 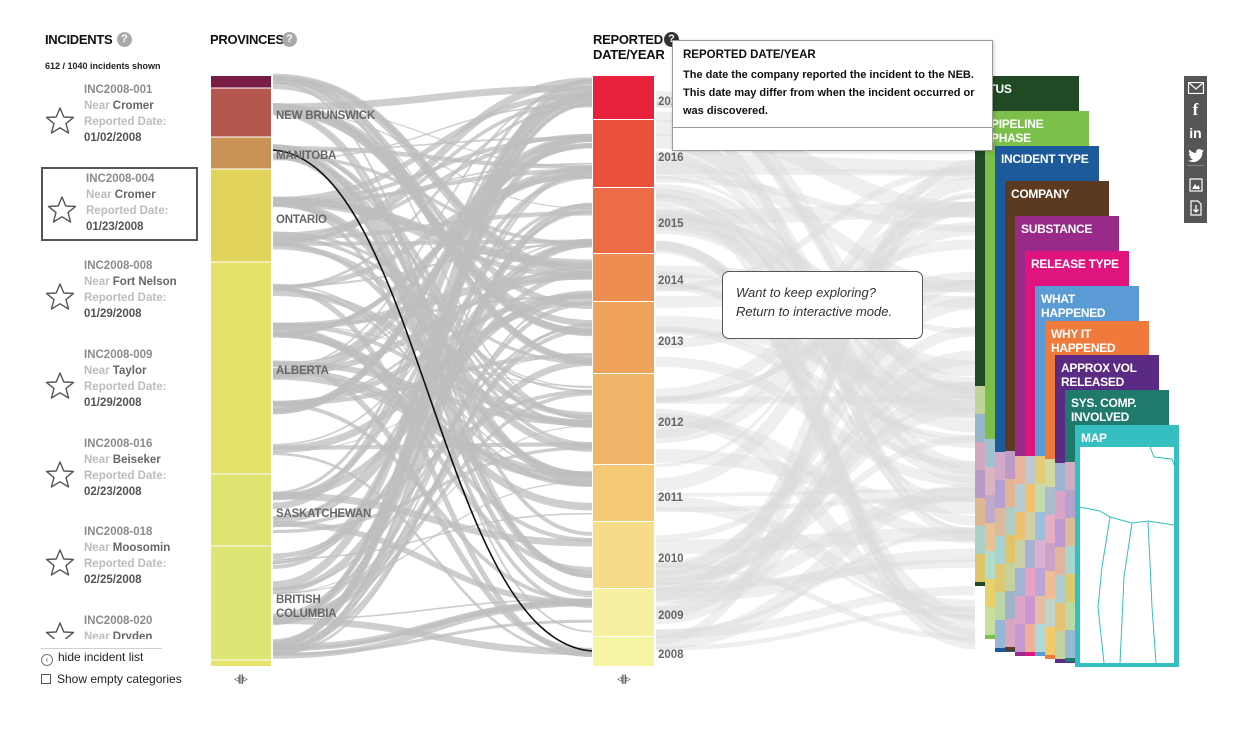 What do you see at coordinates (302, 371) in the screenshot?
I see `province-label-alberta: ALBERTA` at bounding box center [302, 371].